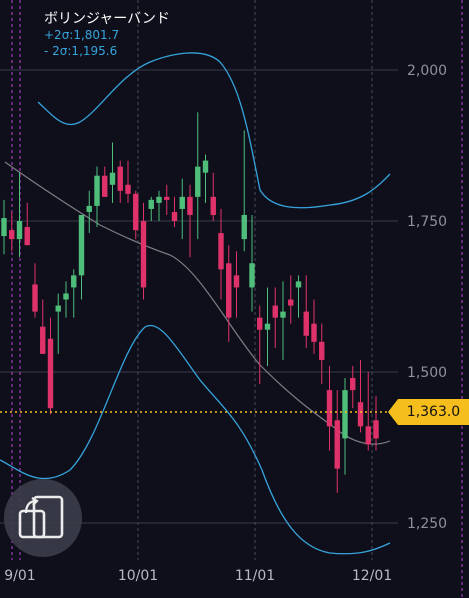  Describe the element at coordinates (427, 524) in the screenshot. I see `y-tick-label: 1,250` at that location.